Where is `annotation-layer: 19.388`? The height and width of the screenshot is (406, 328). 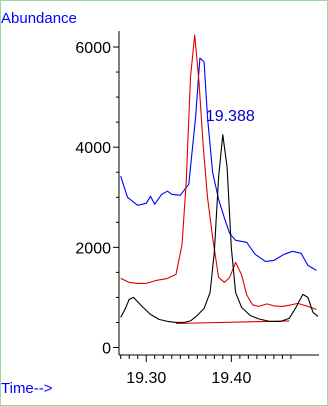 annotation-layer: 19.388 is located at coordinates (230, 116).